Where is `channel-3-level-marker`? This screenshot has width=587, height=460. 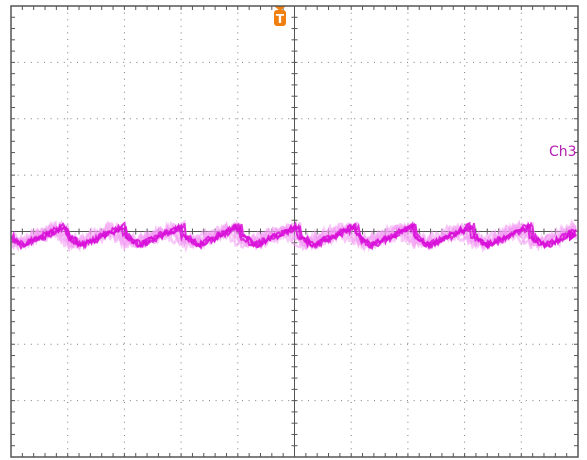
channel-3-level-marker is located at coordinates (573, 235).